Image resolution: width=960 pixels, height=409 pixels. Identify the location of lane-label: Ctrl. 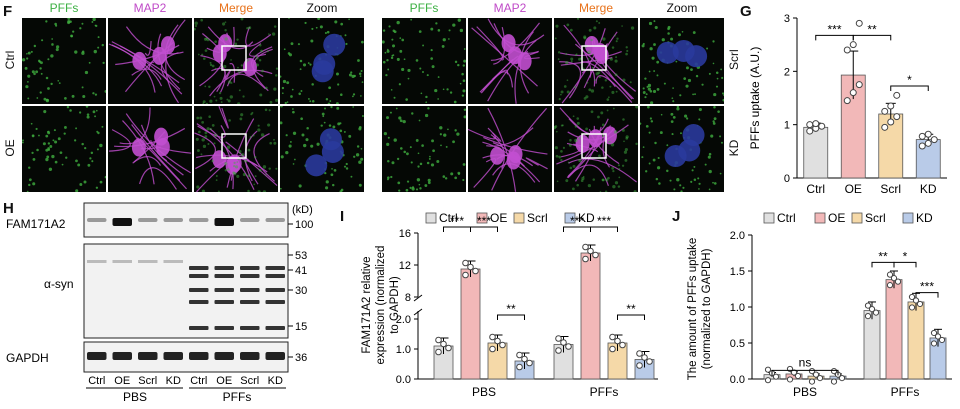
(198, 381).